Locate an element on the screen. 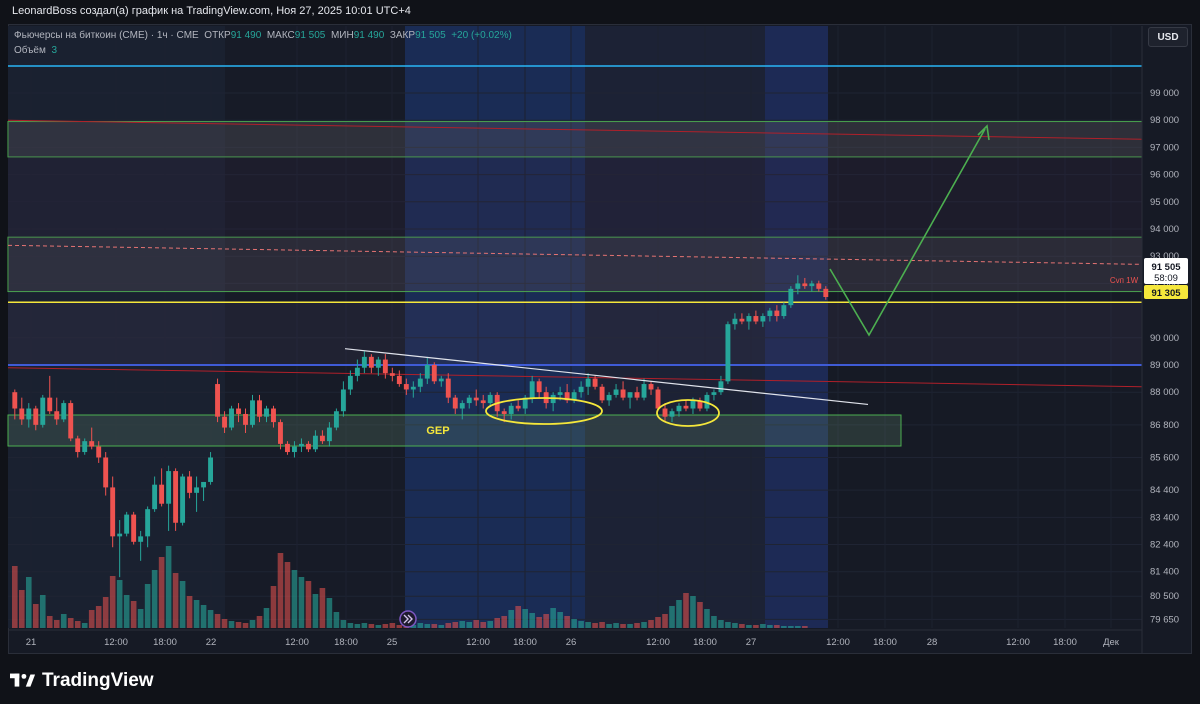  y-tick-label: 83 400 is located at coordinates (1164, 517).